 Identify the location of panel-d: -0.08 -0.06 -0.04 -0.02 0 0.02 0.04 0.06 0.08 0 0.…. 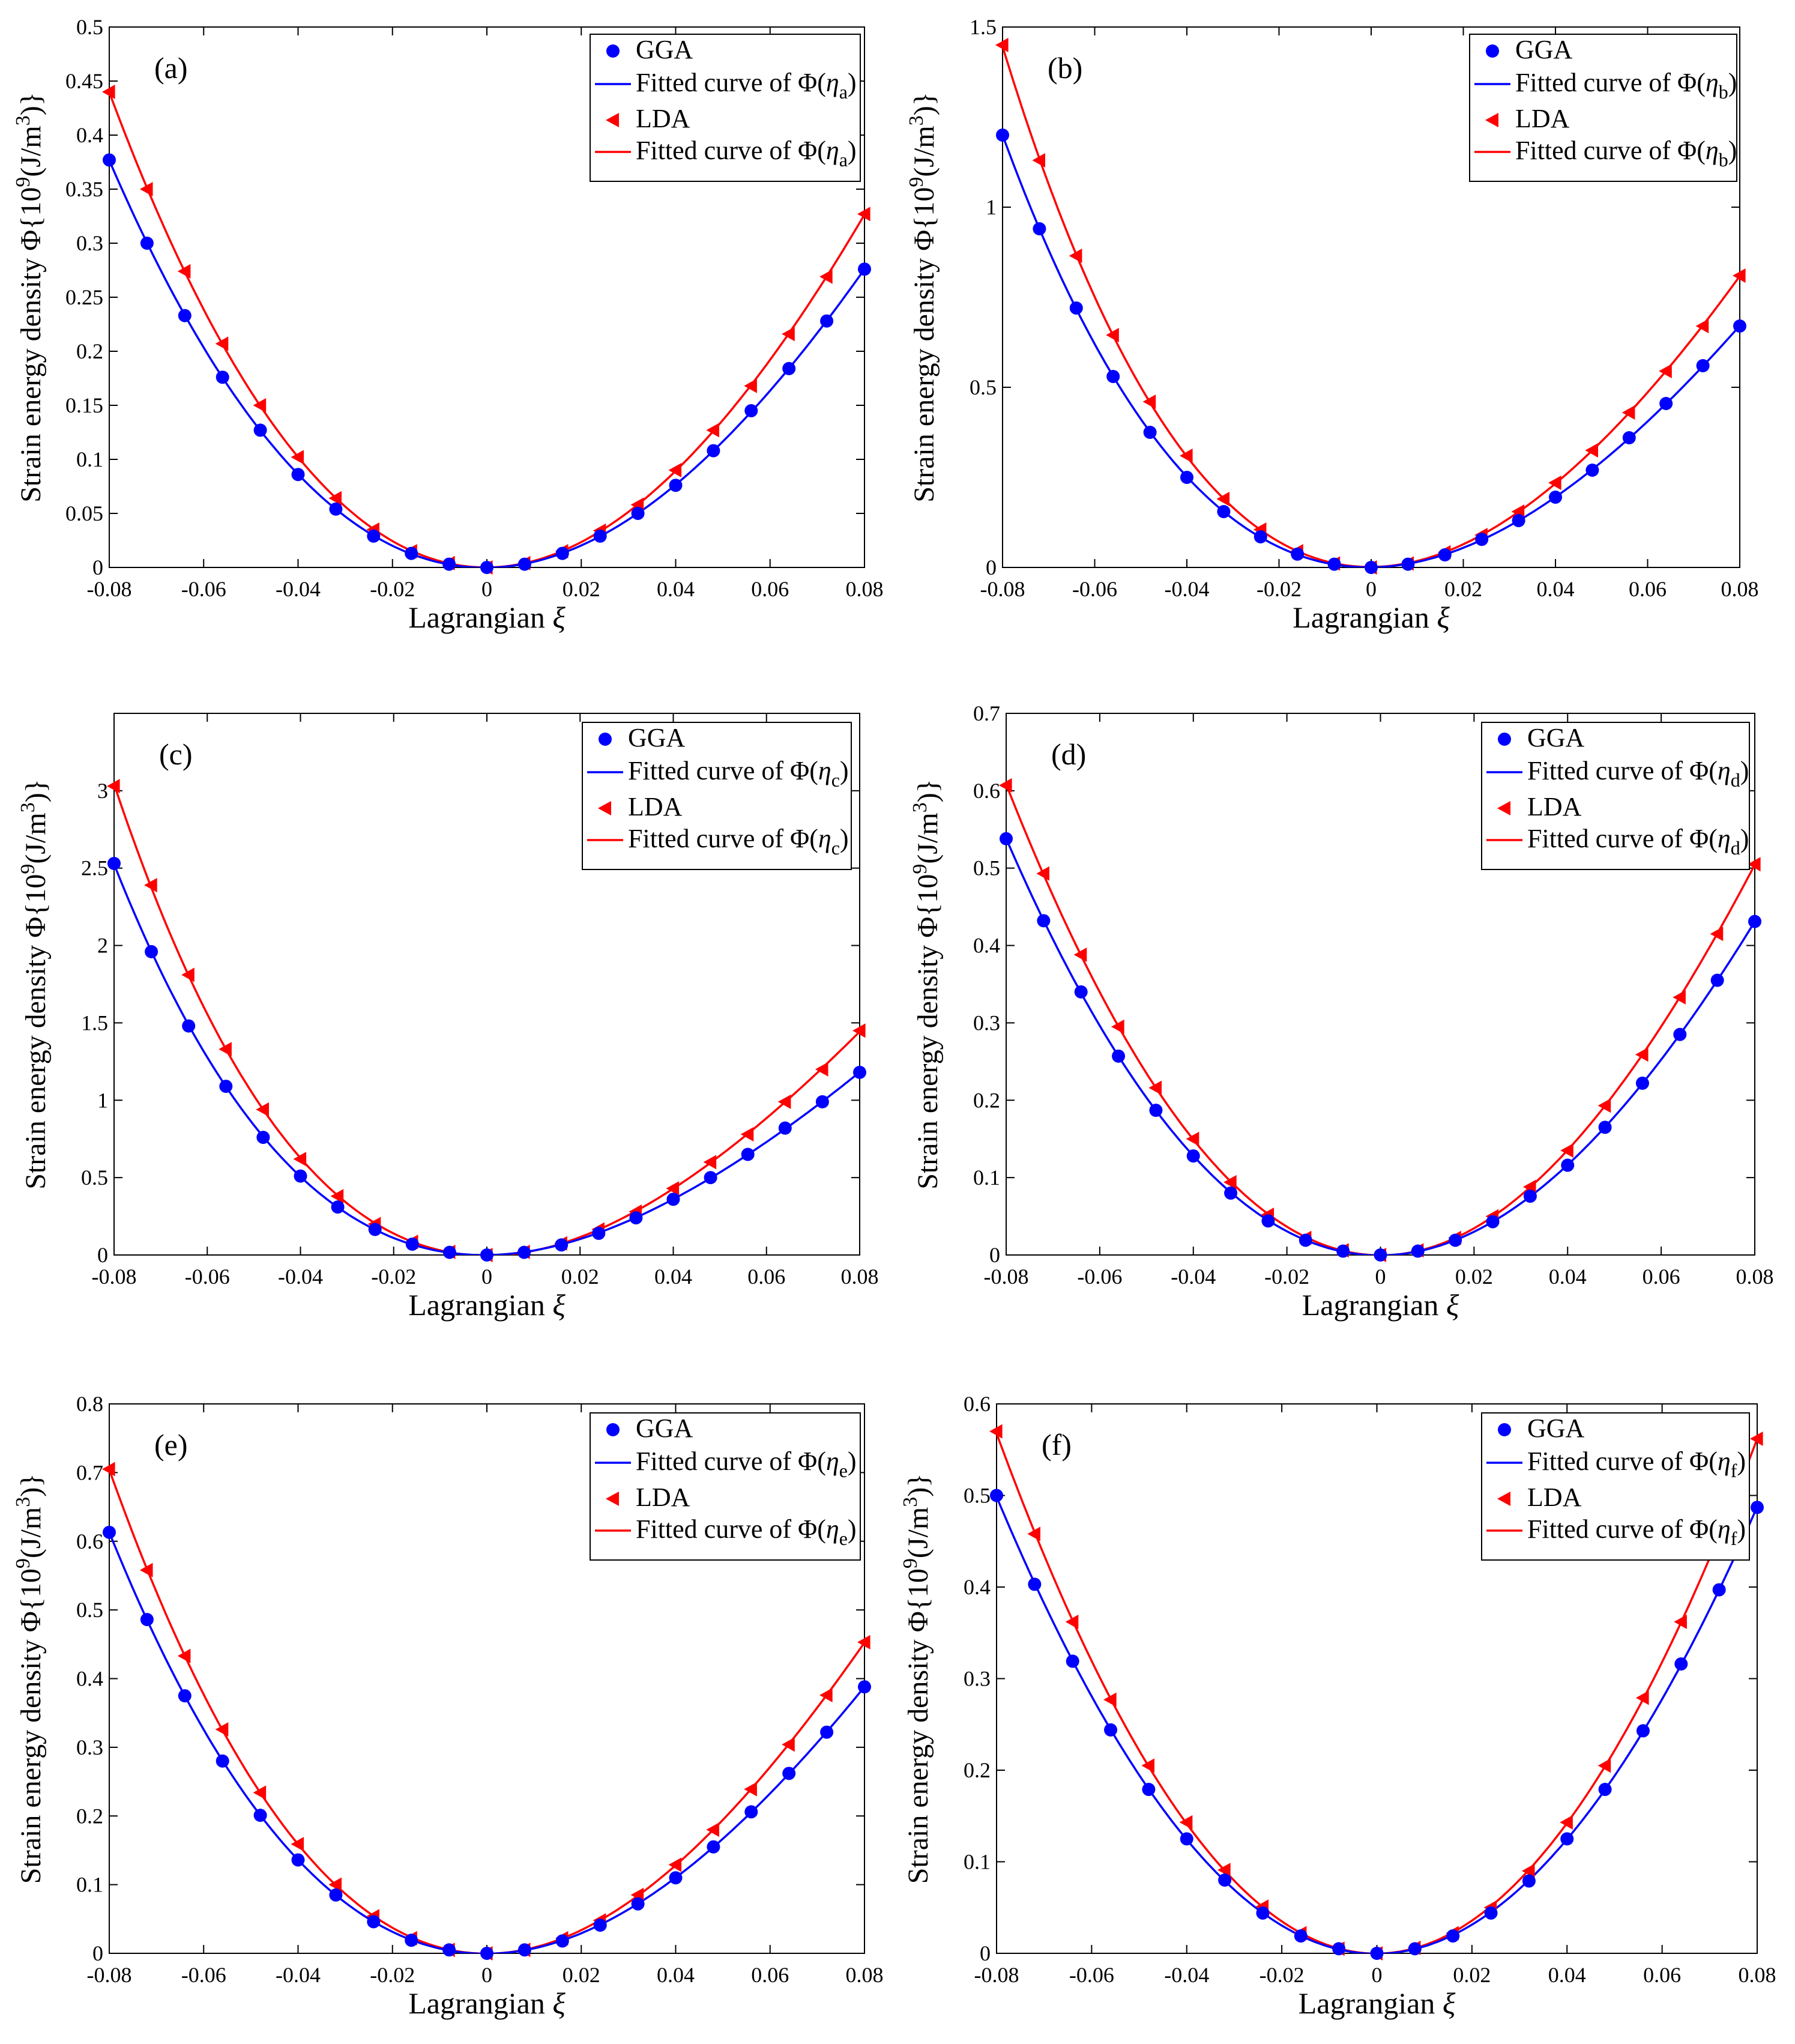
(1341, 1012).